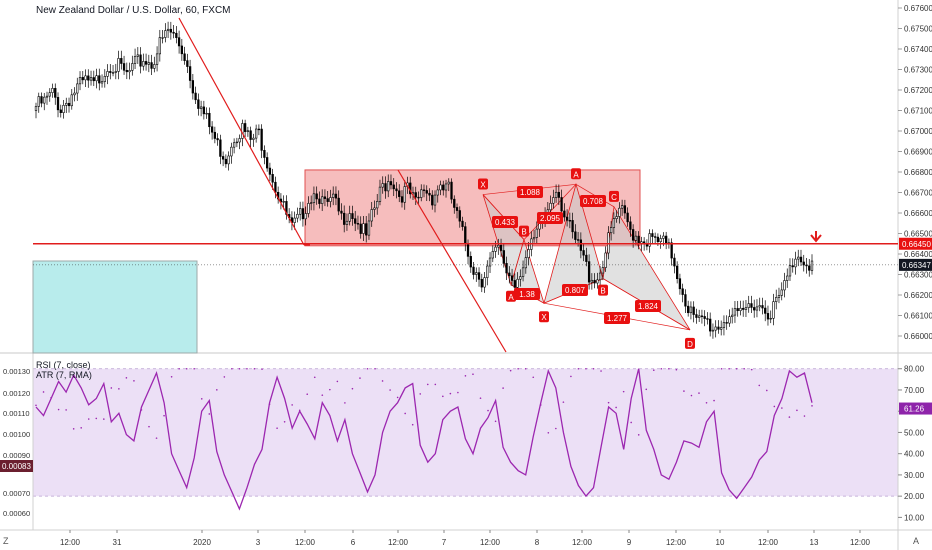 The image size is (932, 550). I want to click on rsi-value-label: 61.26, so click(914, 409).